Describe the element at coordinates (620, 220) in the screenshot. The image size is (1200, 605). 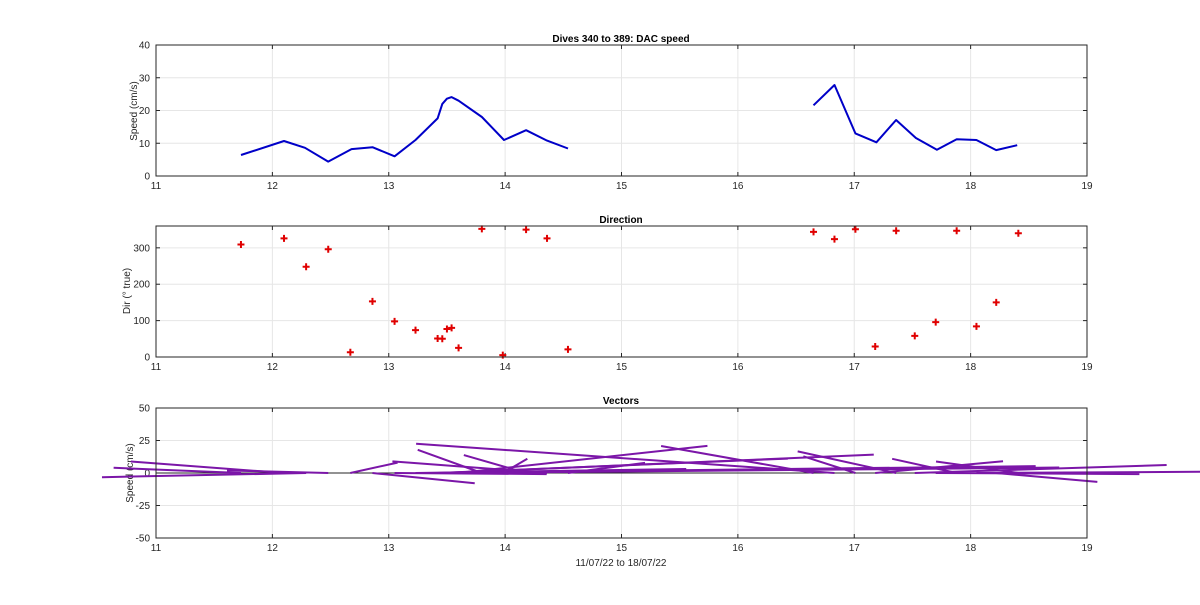
I see `direction-panel-title: Direction` at that location.